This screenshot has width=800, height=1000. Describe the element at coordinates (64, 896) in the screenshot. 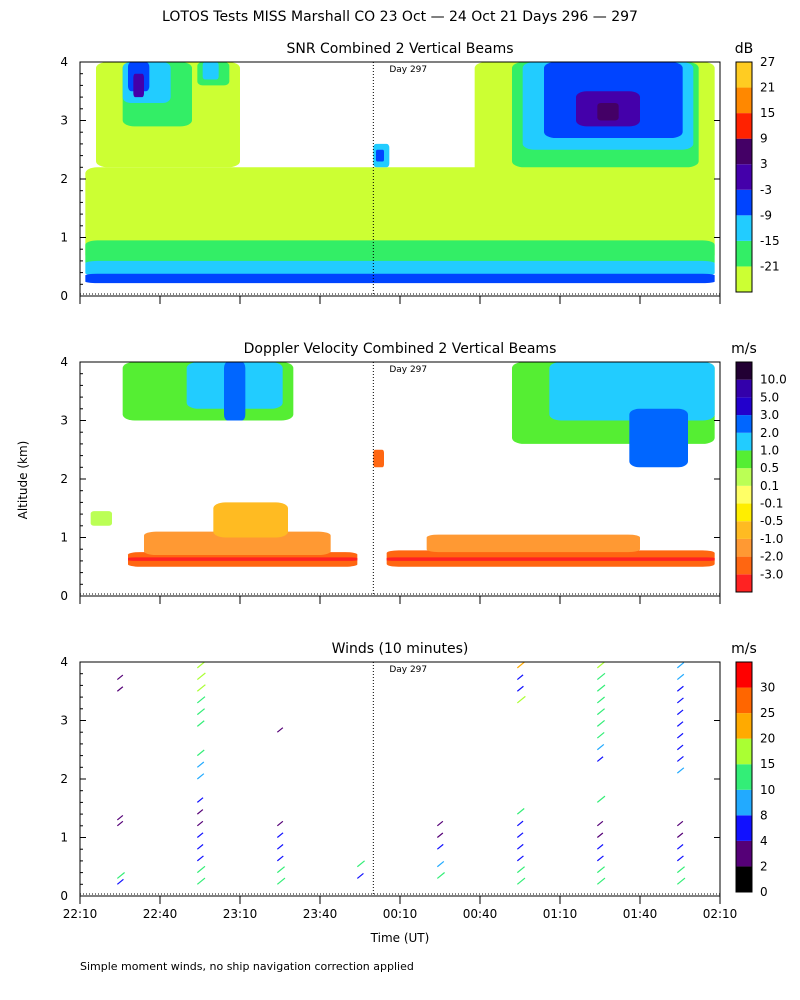

I see `y-tick-label: 0` at that location.